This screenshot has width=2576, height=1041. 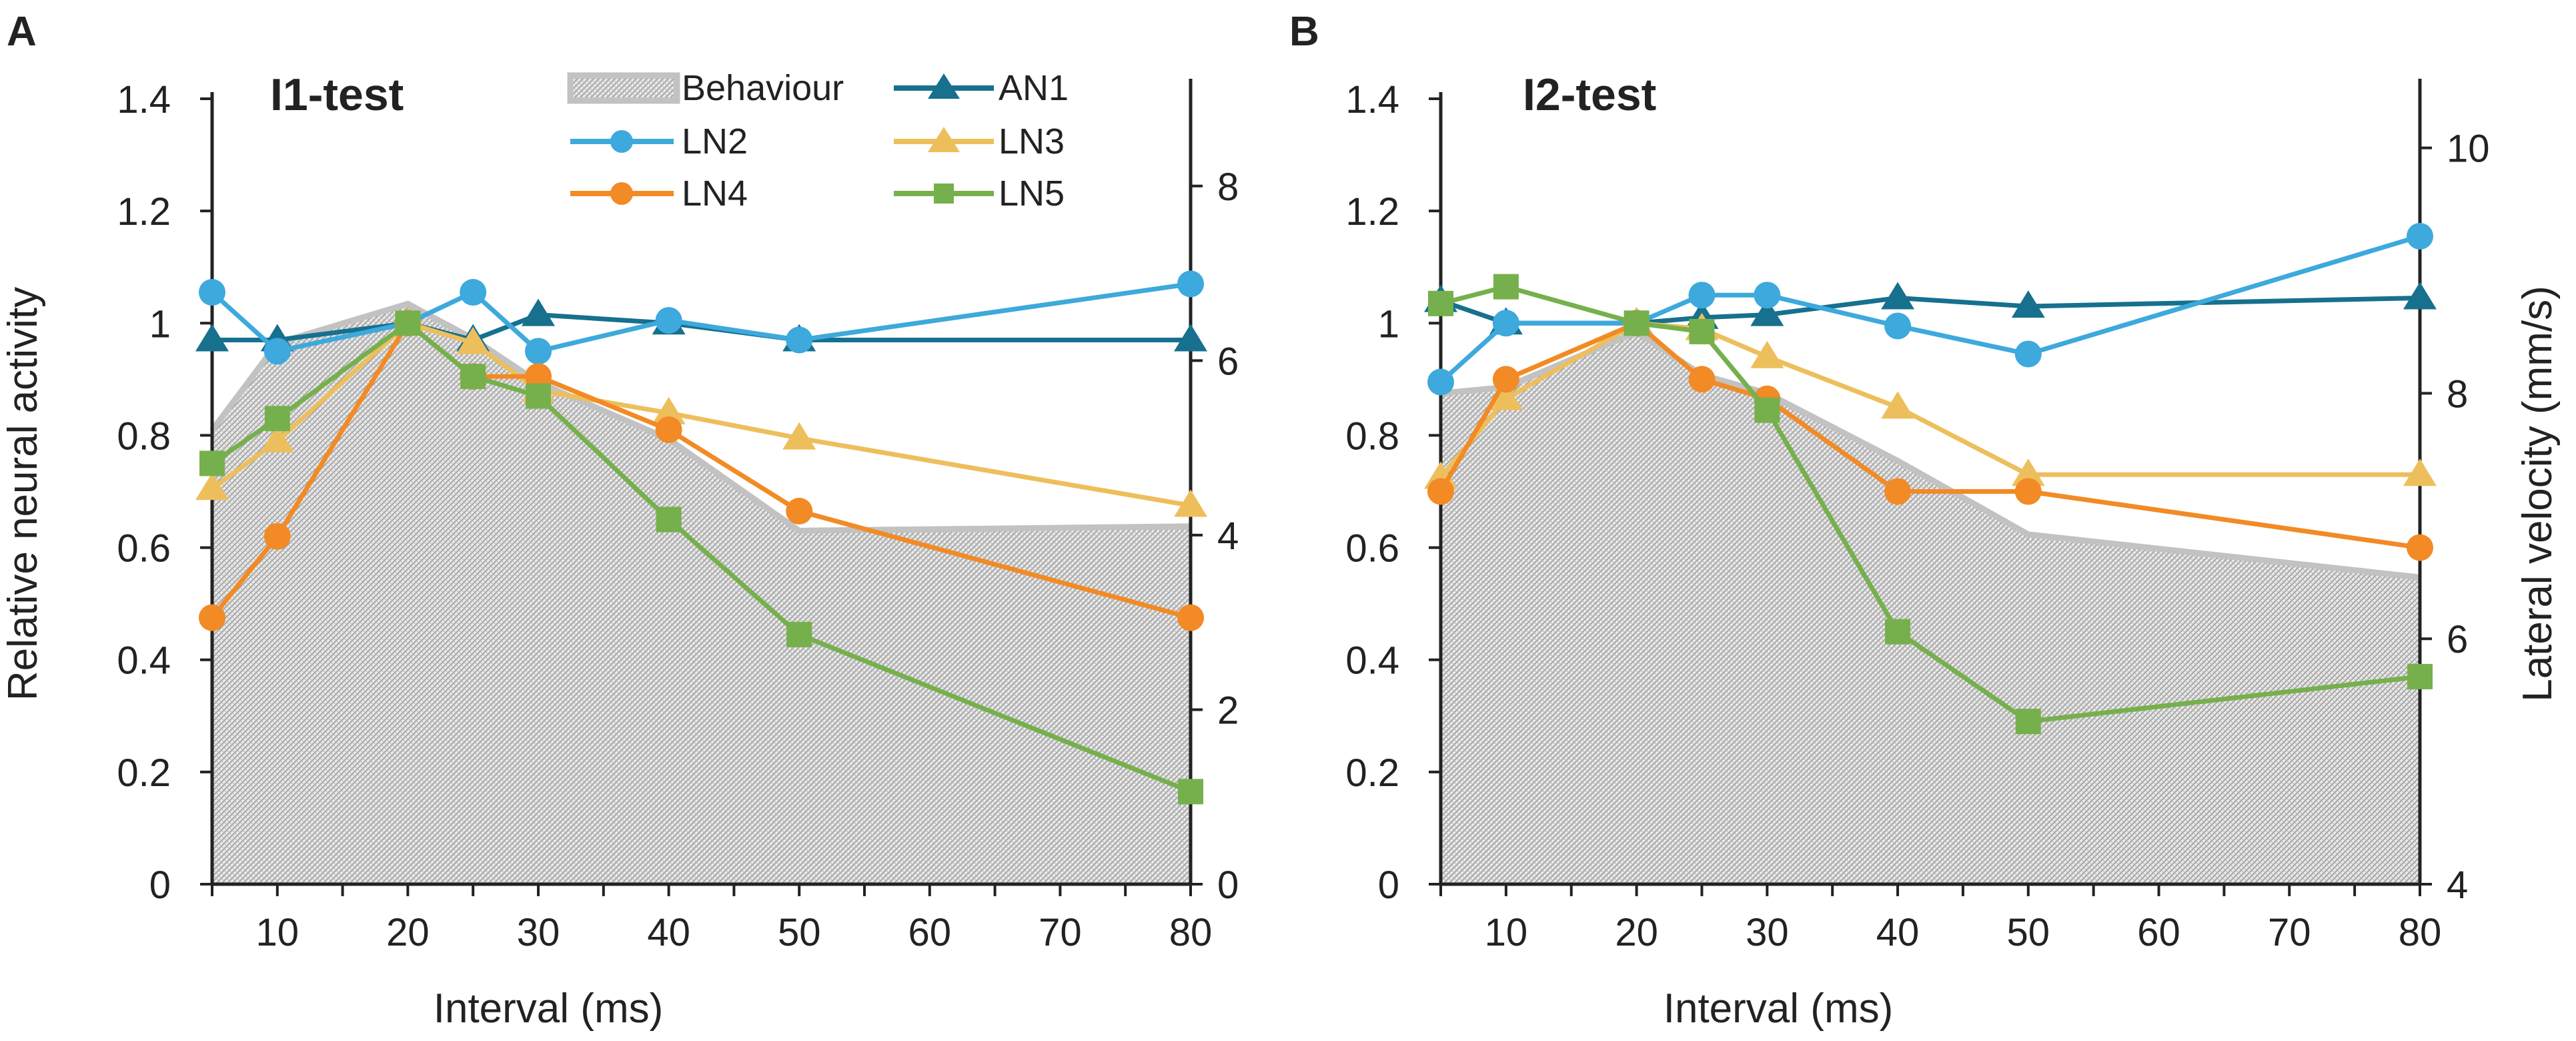 What do you see at coordinates (1930, 454) in the screenshot?
I see `behaviour-line-b` at bounding box center [1930, 454].